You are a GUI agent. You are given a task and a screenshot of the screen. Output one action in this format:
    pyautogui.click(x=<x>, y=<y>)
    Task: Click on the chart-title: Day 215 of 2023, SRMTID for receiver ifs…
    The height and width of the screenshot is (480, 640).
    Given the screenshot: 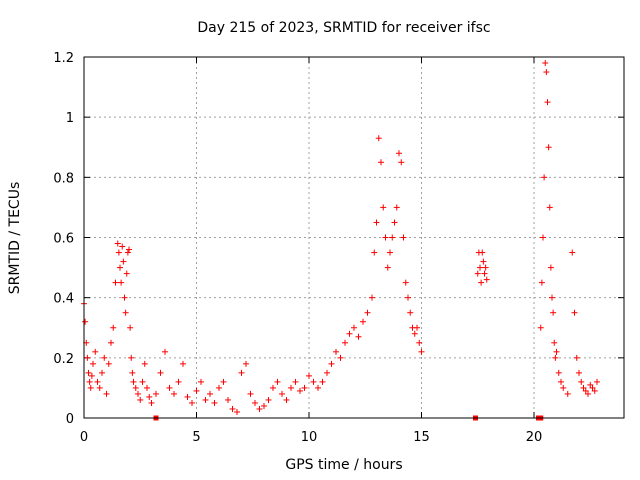 What is the action you would take?
    pyautogui.click(x=343, y=28)
    